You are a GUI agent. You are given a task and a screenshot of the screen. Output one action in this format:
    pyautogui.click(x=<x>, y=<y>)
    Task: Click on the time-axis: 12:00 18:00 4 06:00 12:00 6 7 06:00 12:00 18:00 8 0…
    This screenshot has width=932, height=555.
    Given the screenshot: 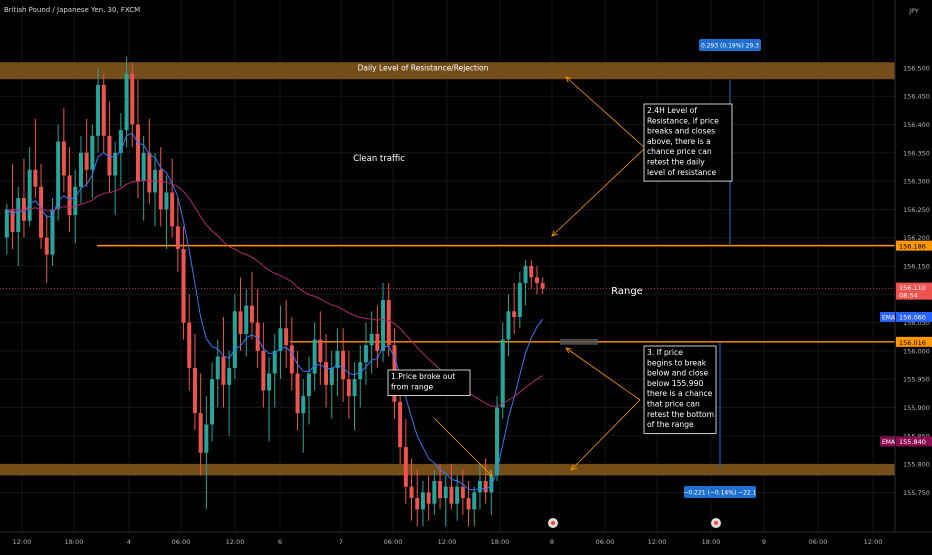 What is the action you would take?
    pyautogui.click(x=466, y=534)
    